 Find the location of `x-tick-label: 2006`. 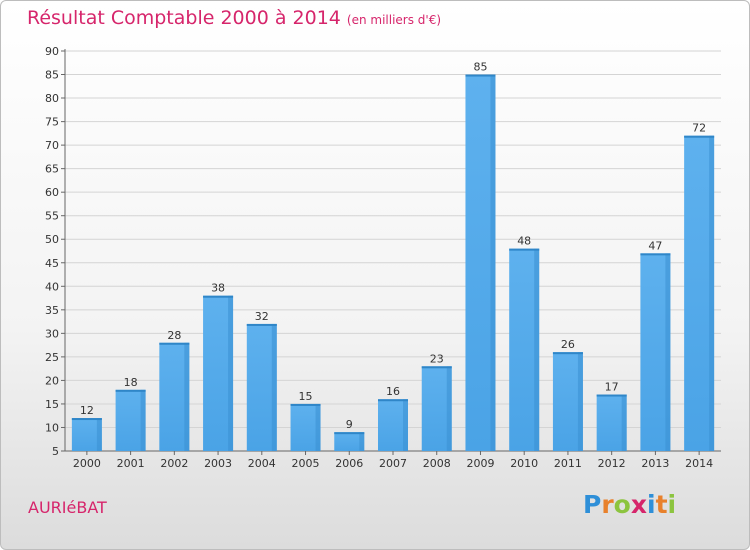

x-tick-label: 2006 is located at coordinates (349, 463).